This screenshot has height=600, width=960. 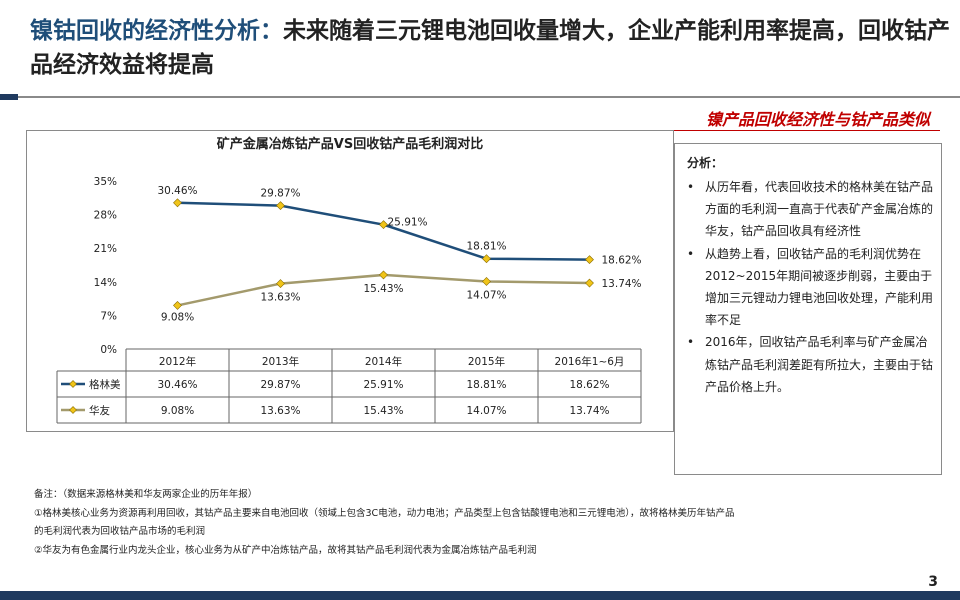 What do you see at coordinates (622, 261) in the screenshot?
I see `data-label: 18.62%` at bounding box center [622, 261].